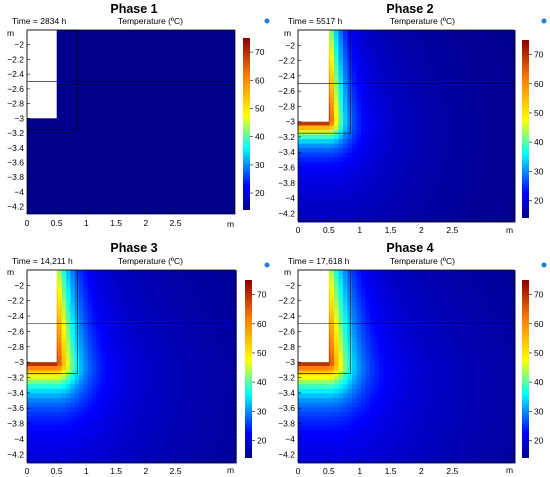 This screenshot has width=550, height=477. What do you see at coordinates (286, 106) in the screenshot?
I see `y-tick-label: −2.8` at bounding box center [286, 106].